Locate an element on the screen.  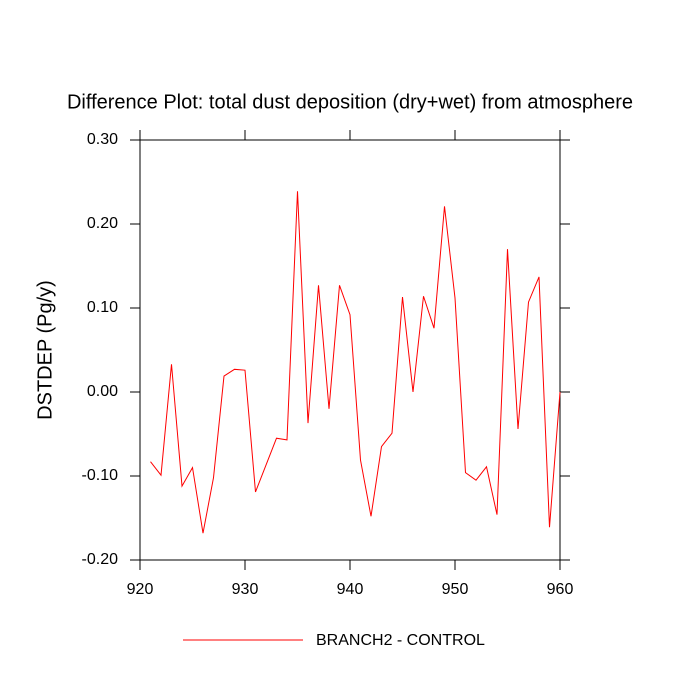
x-tick-label: 950 is located at coordinates (455, 589).